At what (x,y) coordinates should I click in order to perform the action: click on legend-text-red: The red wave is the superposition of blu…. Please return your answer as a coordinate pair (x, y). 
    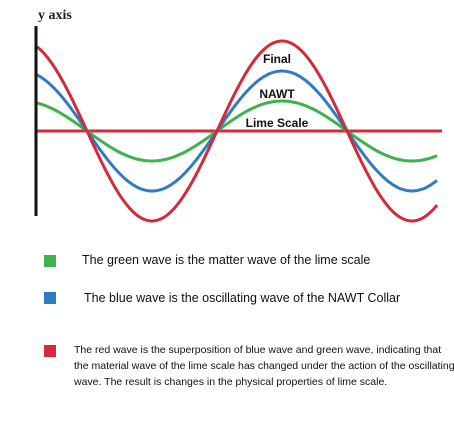
    Looking at the image, I should click on (264, 366).